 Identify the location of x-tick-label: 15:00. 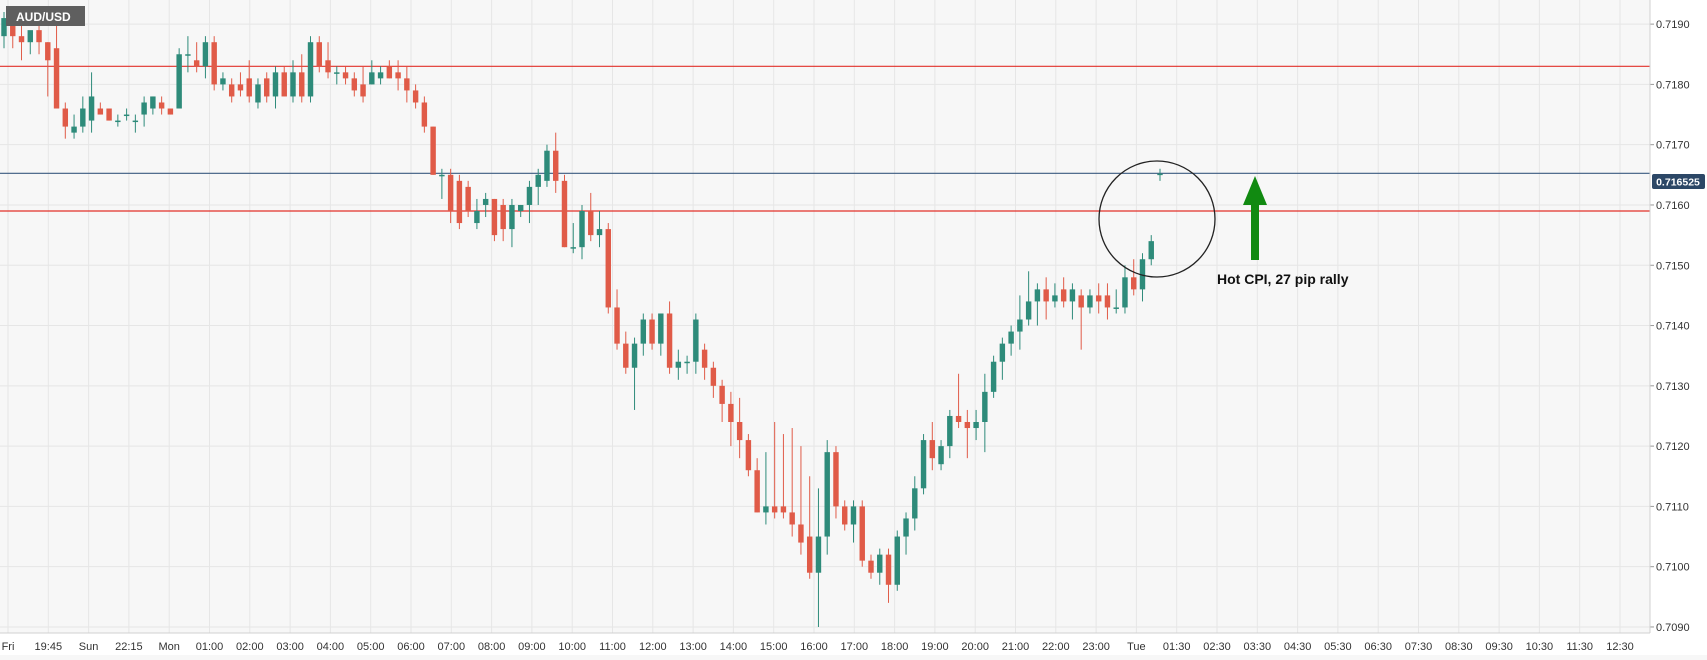
(774, 647).